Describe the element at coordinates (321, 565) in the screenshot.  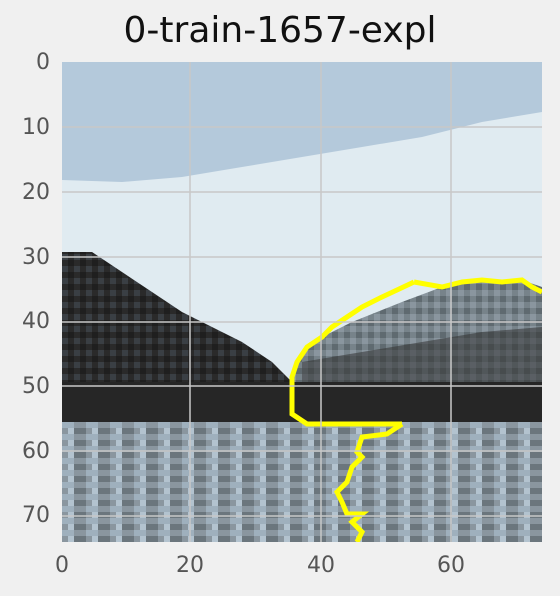
I see `x-tick-40: 40` at that location.